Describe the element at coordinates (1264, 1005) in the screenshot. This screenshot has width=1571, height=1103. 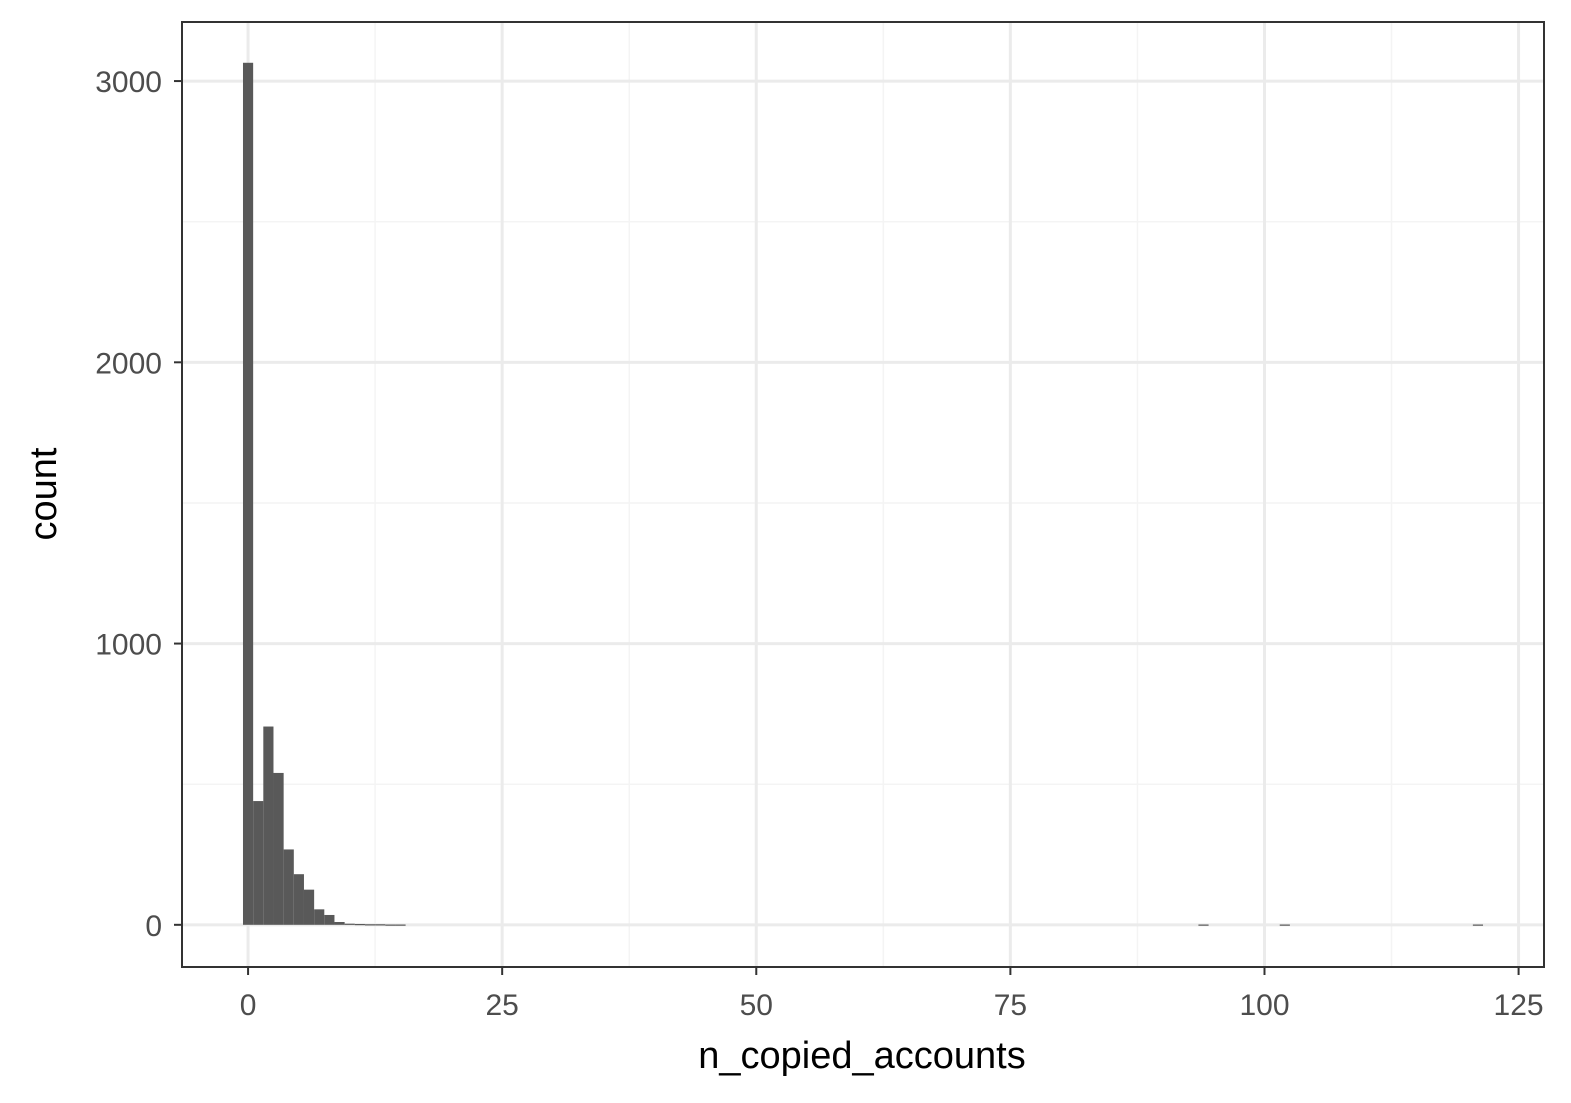
I see `x-tick-label: 100` at that location.